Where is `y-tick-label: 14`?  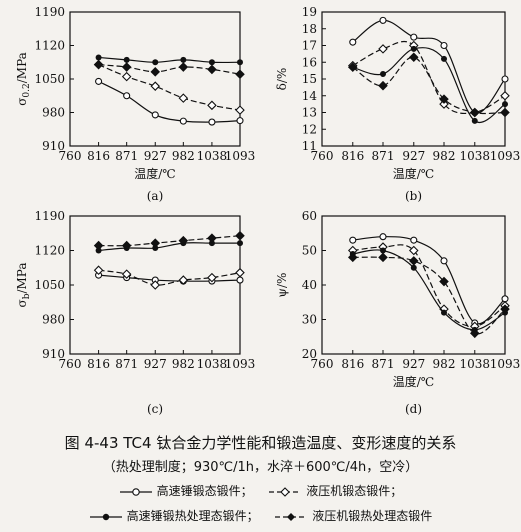
y-tick-label: 14 is located at coordinates (310, 96).